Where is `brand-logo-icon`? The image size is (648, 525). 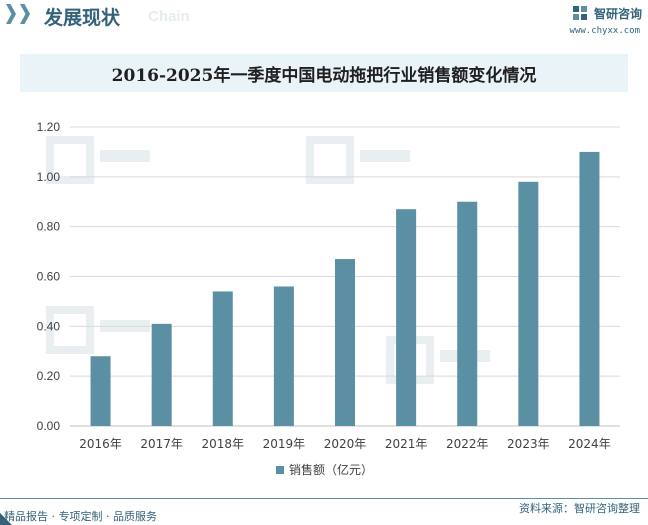 brand-logo-icon is located at coordinates (579, 13).